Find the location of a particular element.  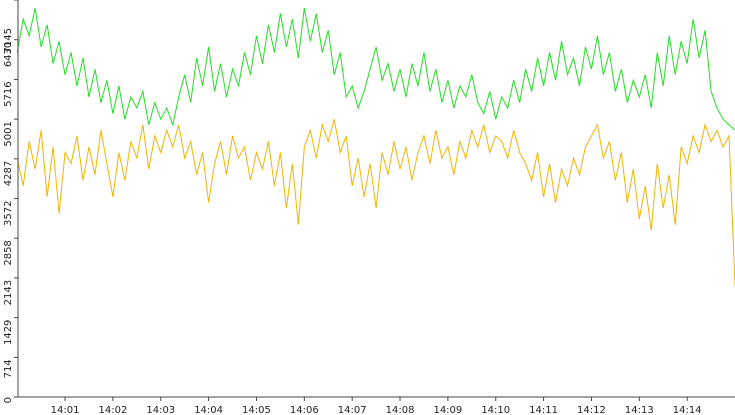

x-tick-label: 14:14 is located at coordinates (687, 410).